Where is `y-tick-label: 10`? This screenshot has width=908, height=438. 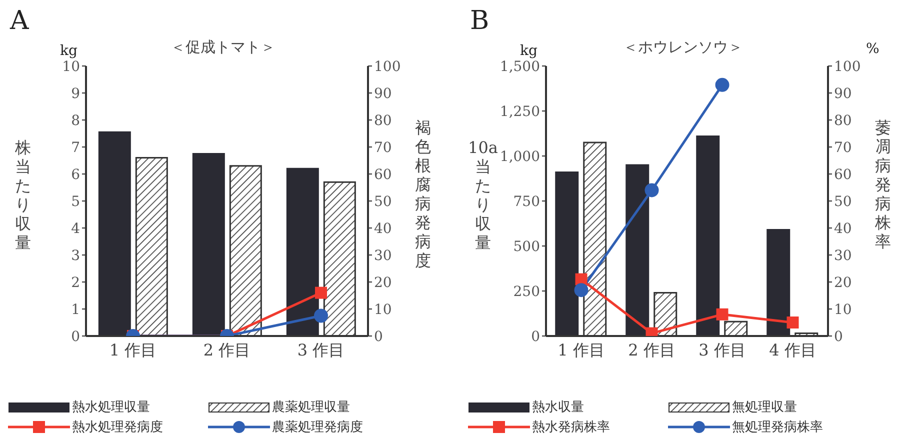 y-tick-label: 10 is located at coordinates (71, 66).